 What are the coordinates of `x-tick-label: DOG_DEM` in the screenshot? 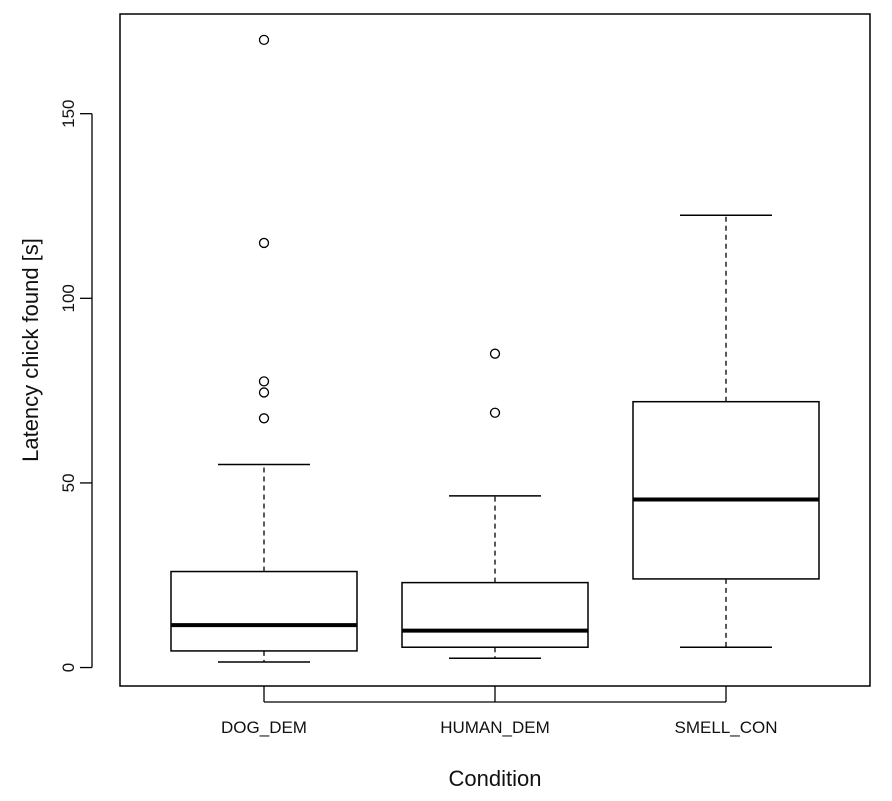 It's located at (264, 727).